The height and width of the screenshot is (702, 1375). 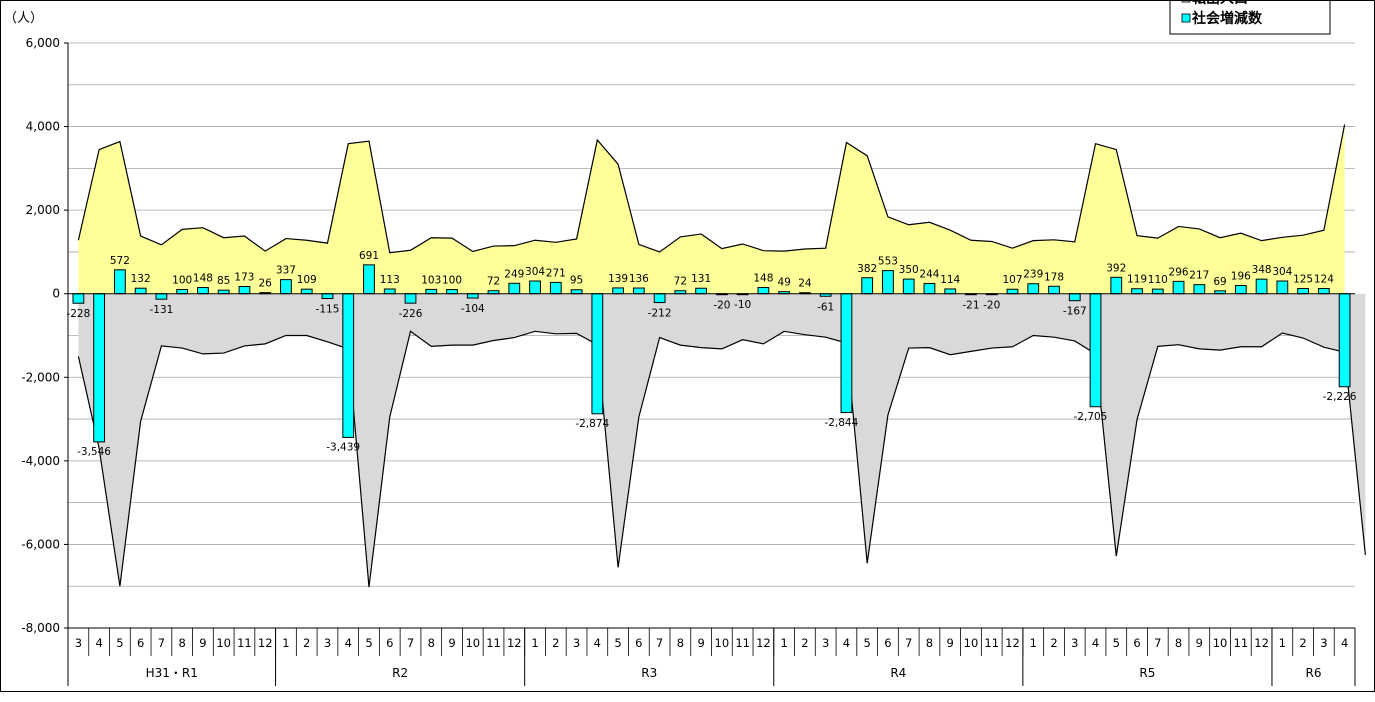 I want to click on y-tick-label: 2,000, so click(x=43, y=210).